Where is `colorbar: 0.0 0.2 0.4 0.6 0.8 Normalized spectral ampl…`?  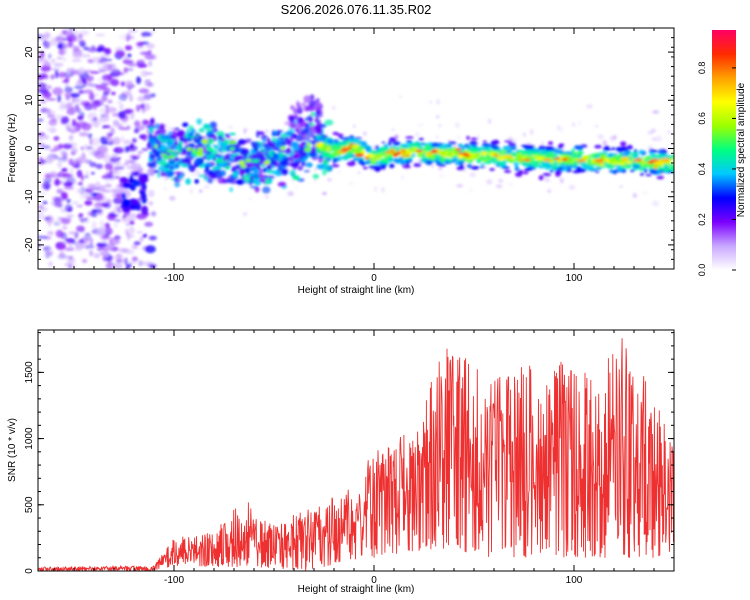 colorbar: 0.0 0.2 0.4 0.6 0.8 Normalized spectral ampl… is located at coordinates (722, 153).